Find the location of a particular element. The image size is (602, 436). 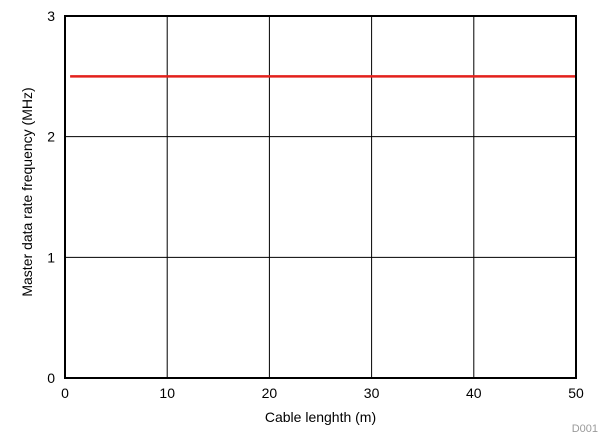

figure-id-label: D001 is located at coordinates (585, 429).